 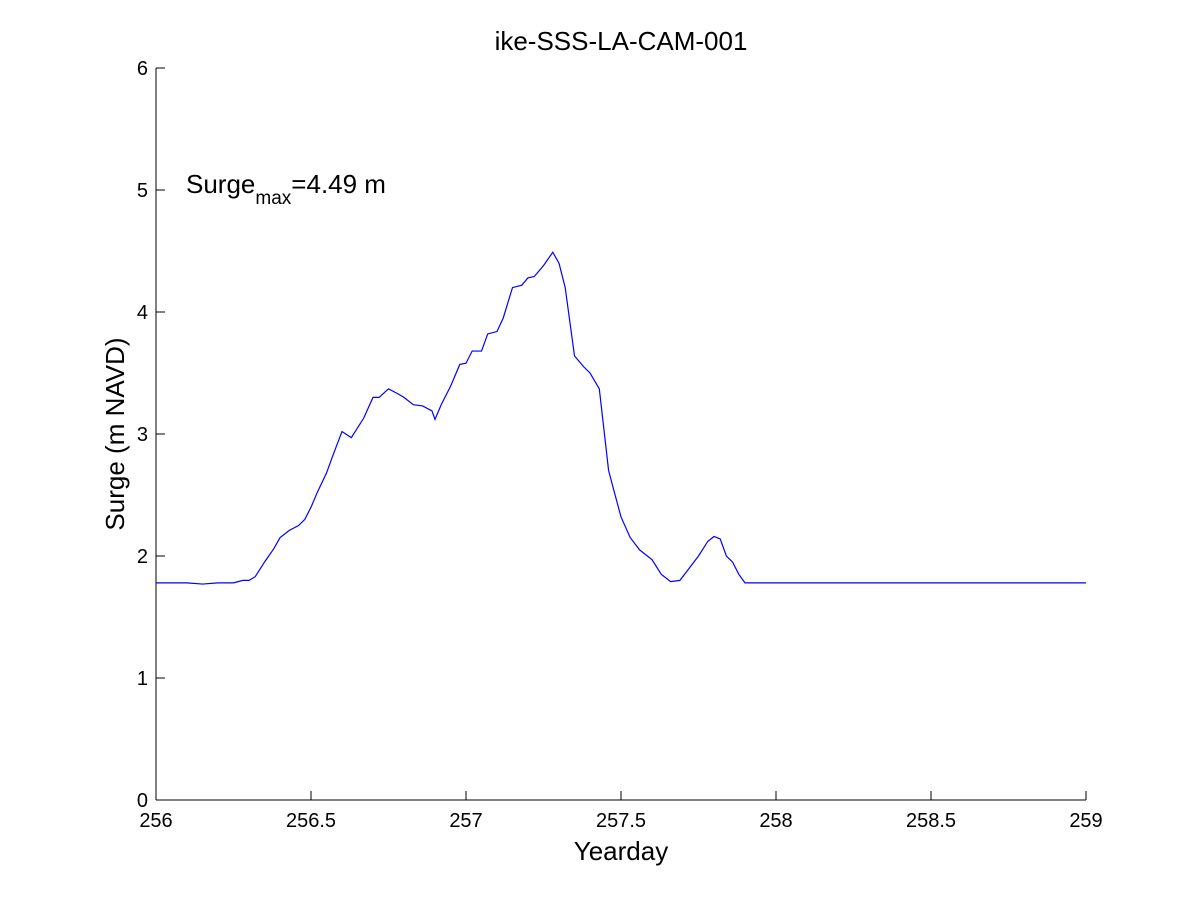 What do you see at coordinates (115, 433) in the screenshot?
I see `y-axis-label: Surge (m NAVD)` at bounding box center [115, 433].